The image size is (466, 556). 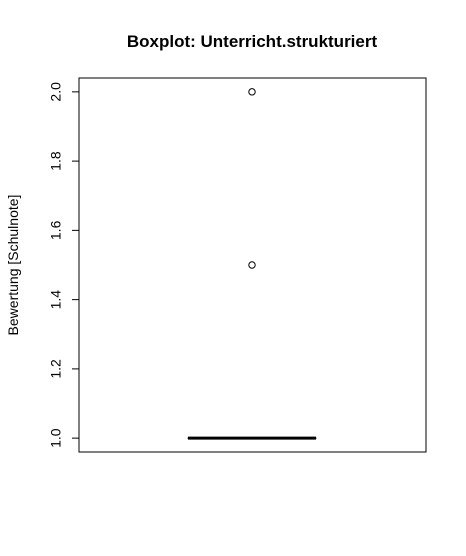 What do you see at coordinates (56, 230) in the screenshot?
I see `y-tick-label: 1.6` at bounding box center [56, 230].